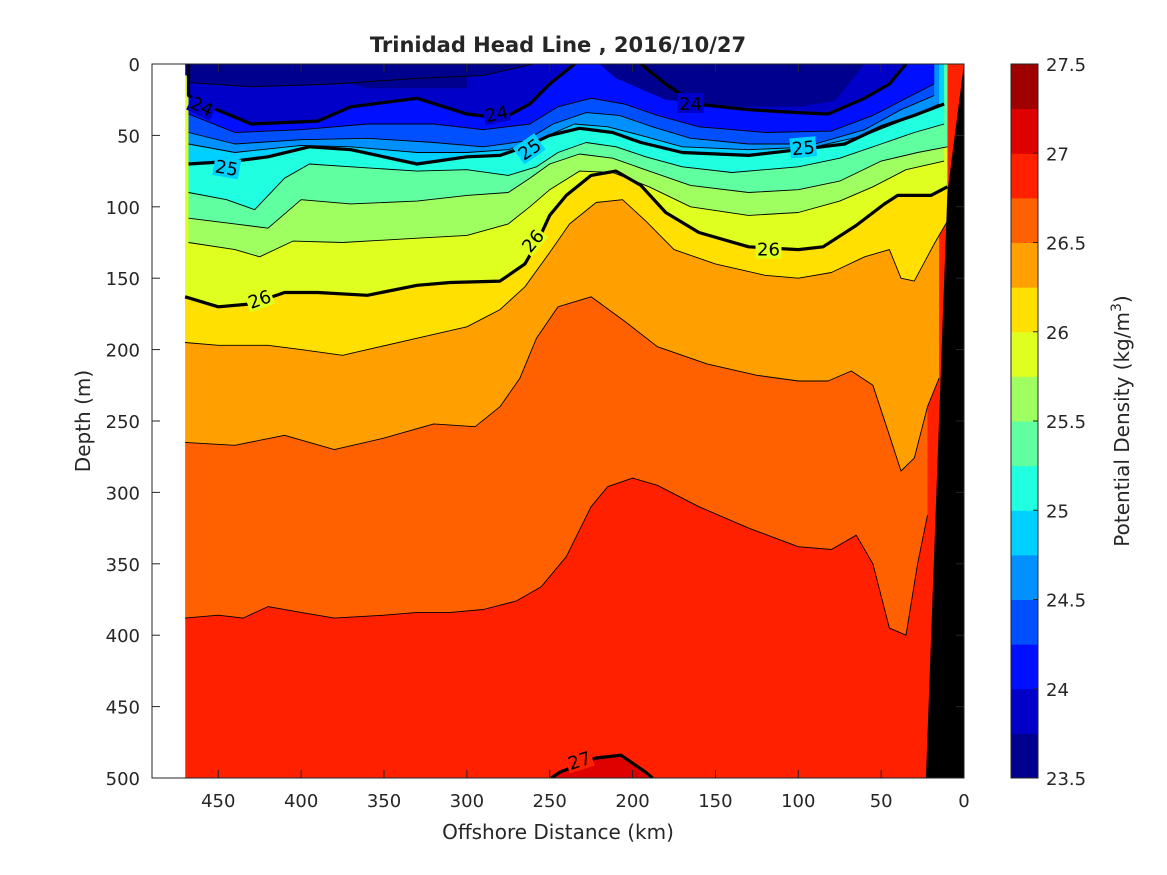 The height and width of the screenshot is (875, 1167). Describe the element at coordinates (123, 351) in the screenshot. I see `y-tick-label: 200` at that location.